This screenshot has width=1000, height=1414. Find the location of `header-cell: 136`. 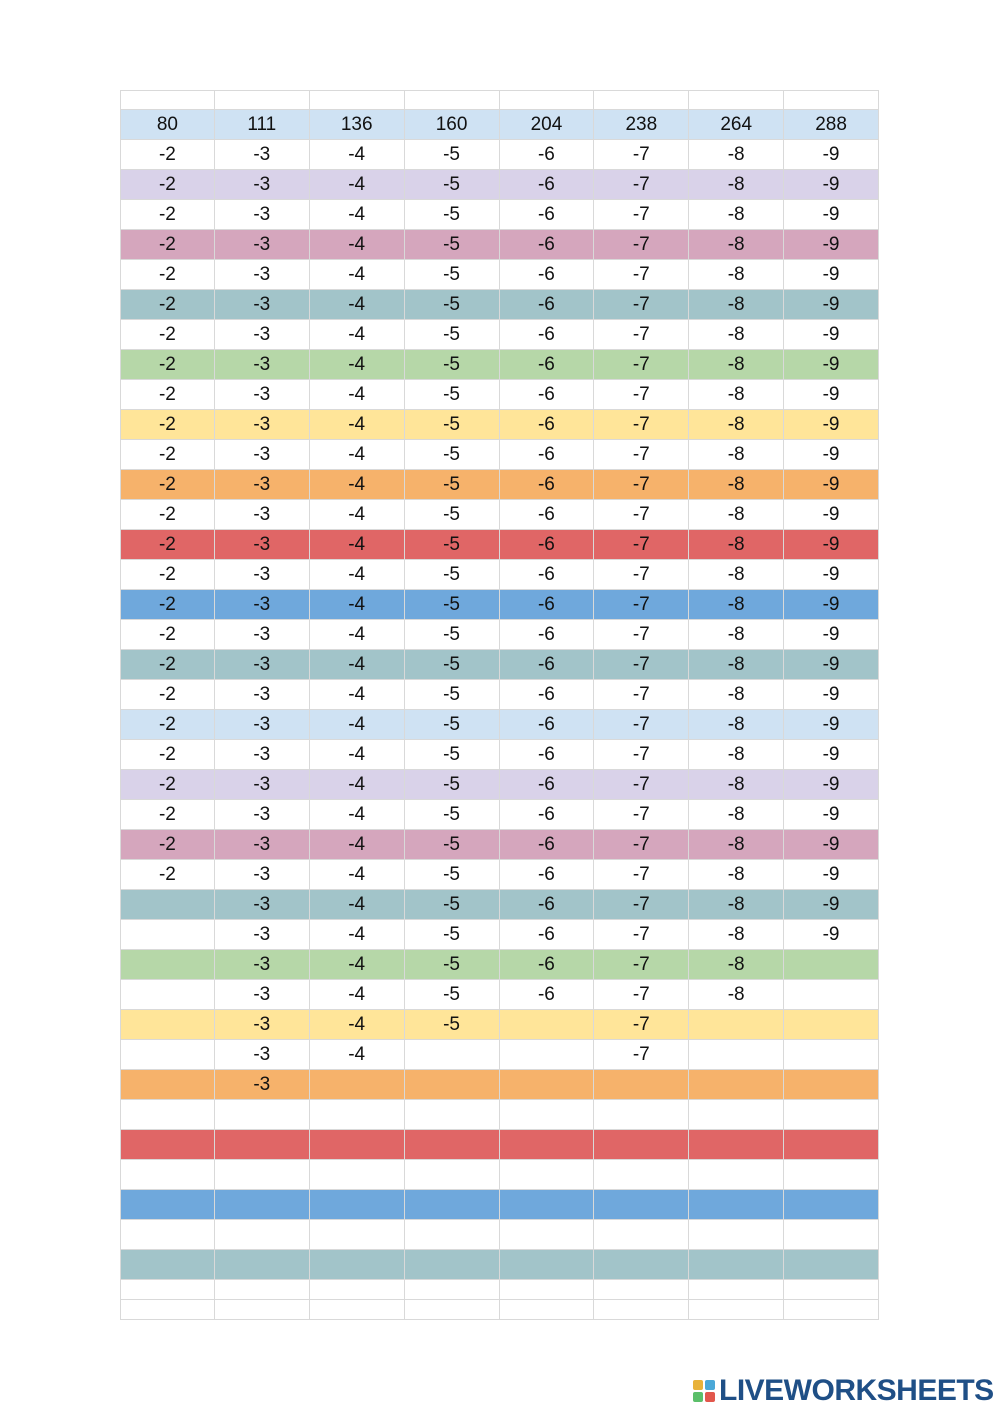

header-cell: 136 is located at coordinates (357, 125).